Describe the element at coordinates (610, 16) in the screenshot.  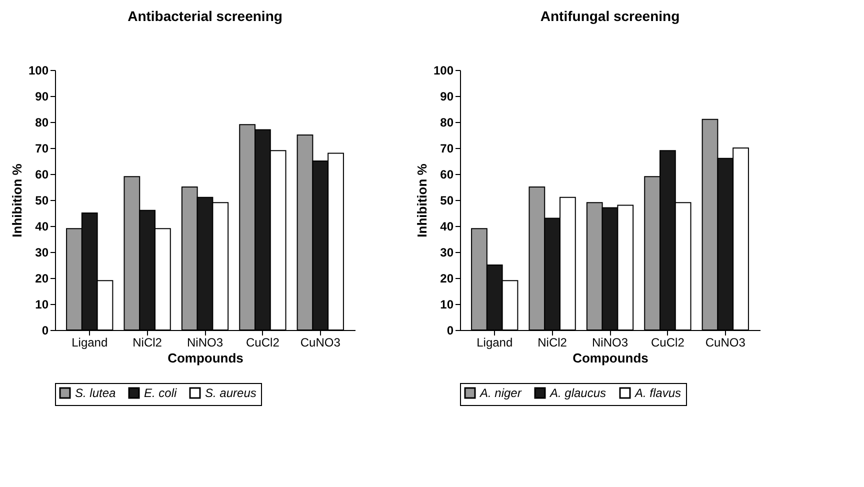
I see `chart-title: Antifungal screening` at that location.